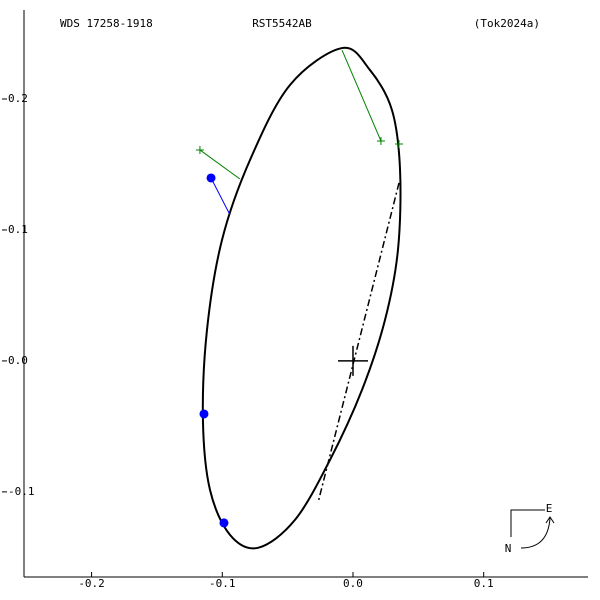 The width and height of the screenshot is (600, 600). I want to click on header-left: WDS 17258-1918, so click(106, 23).